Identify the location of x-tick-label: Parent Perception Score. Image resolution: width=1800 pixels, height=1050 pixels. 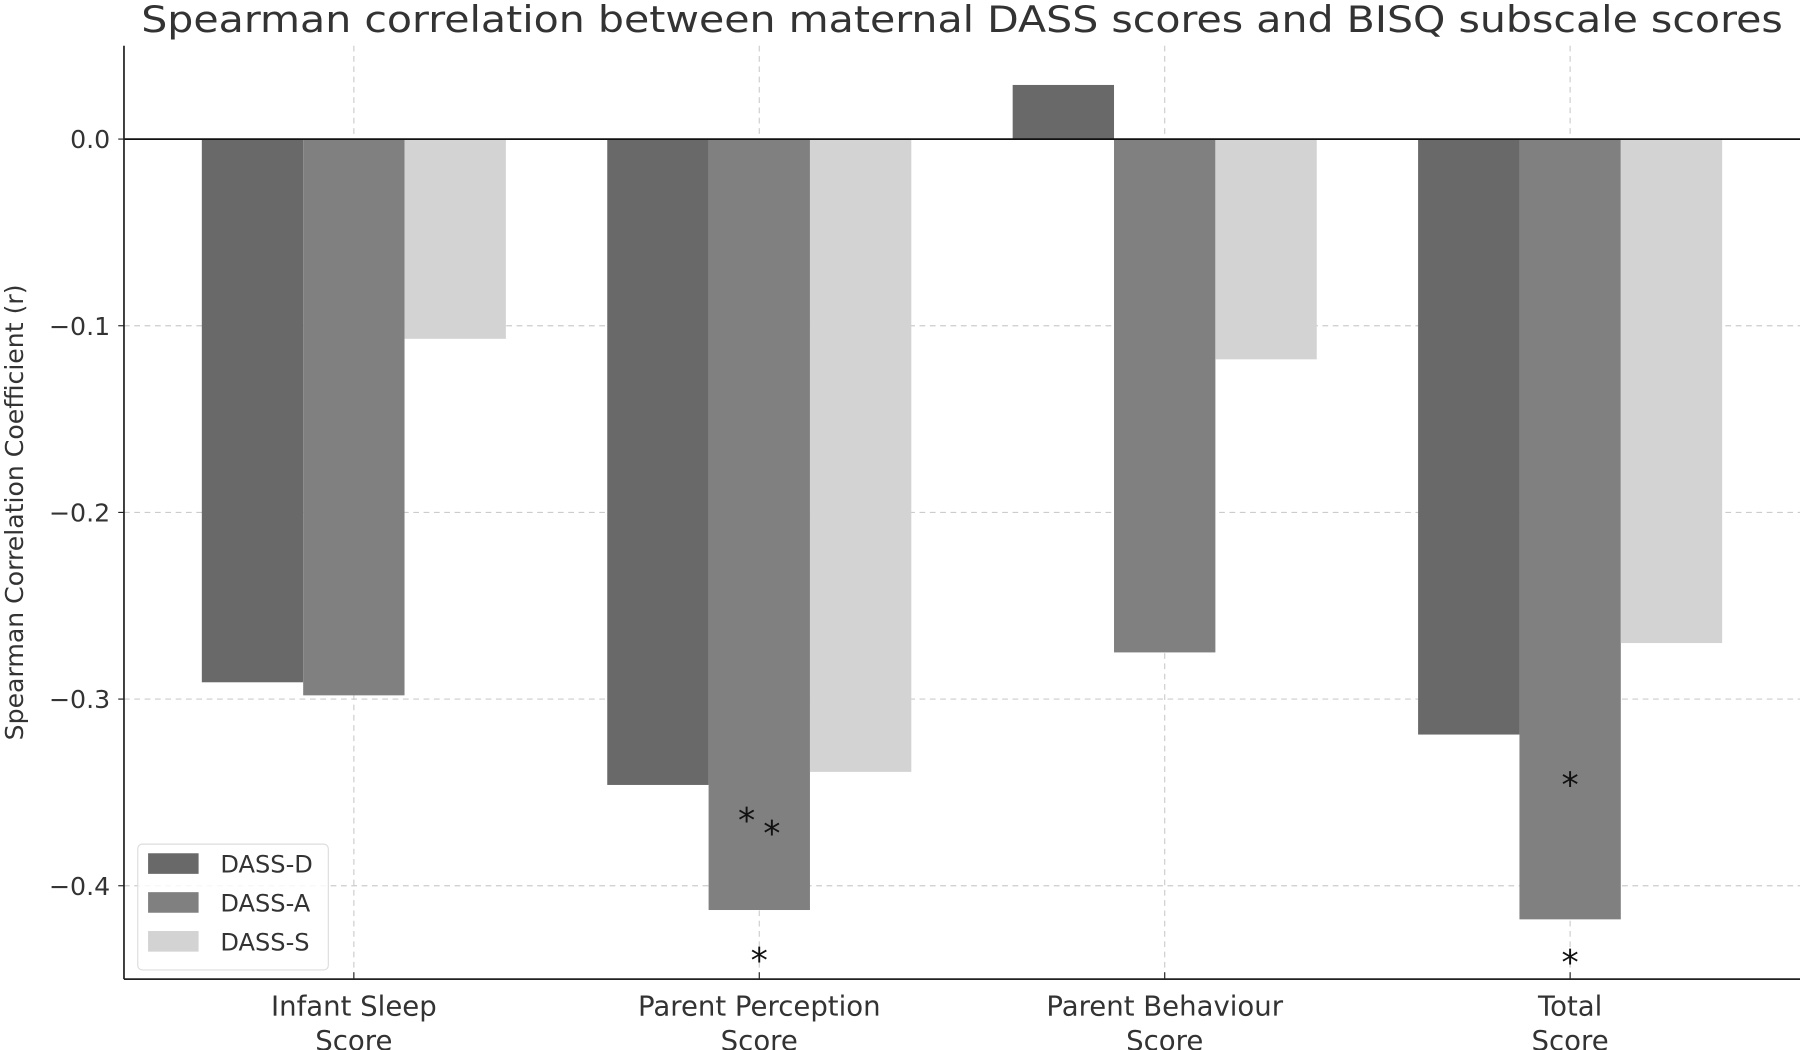
(759, 1020).